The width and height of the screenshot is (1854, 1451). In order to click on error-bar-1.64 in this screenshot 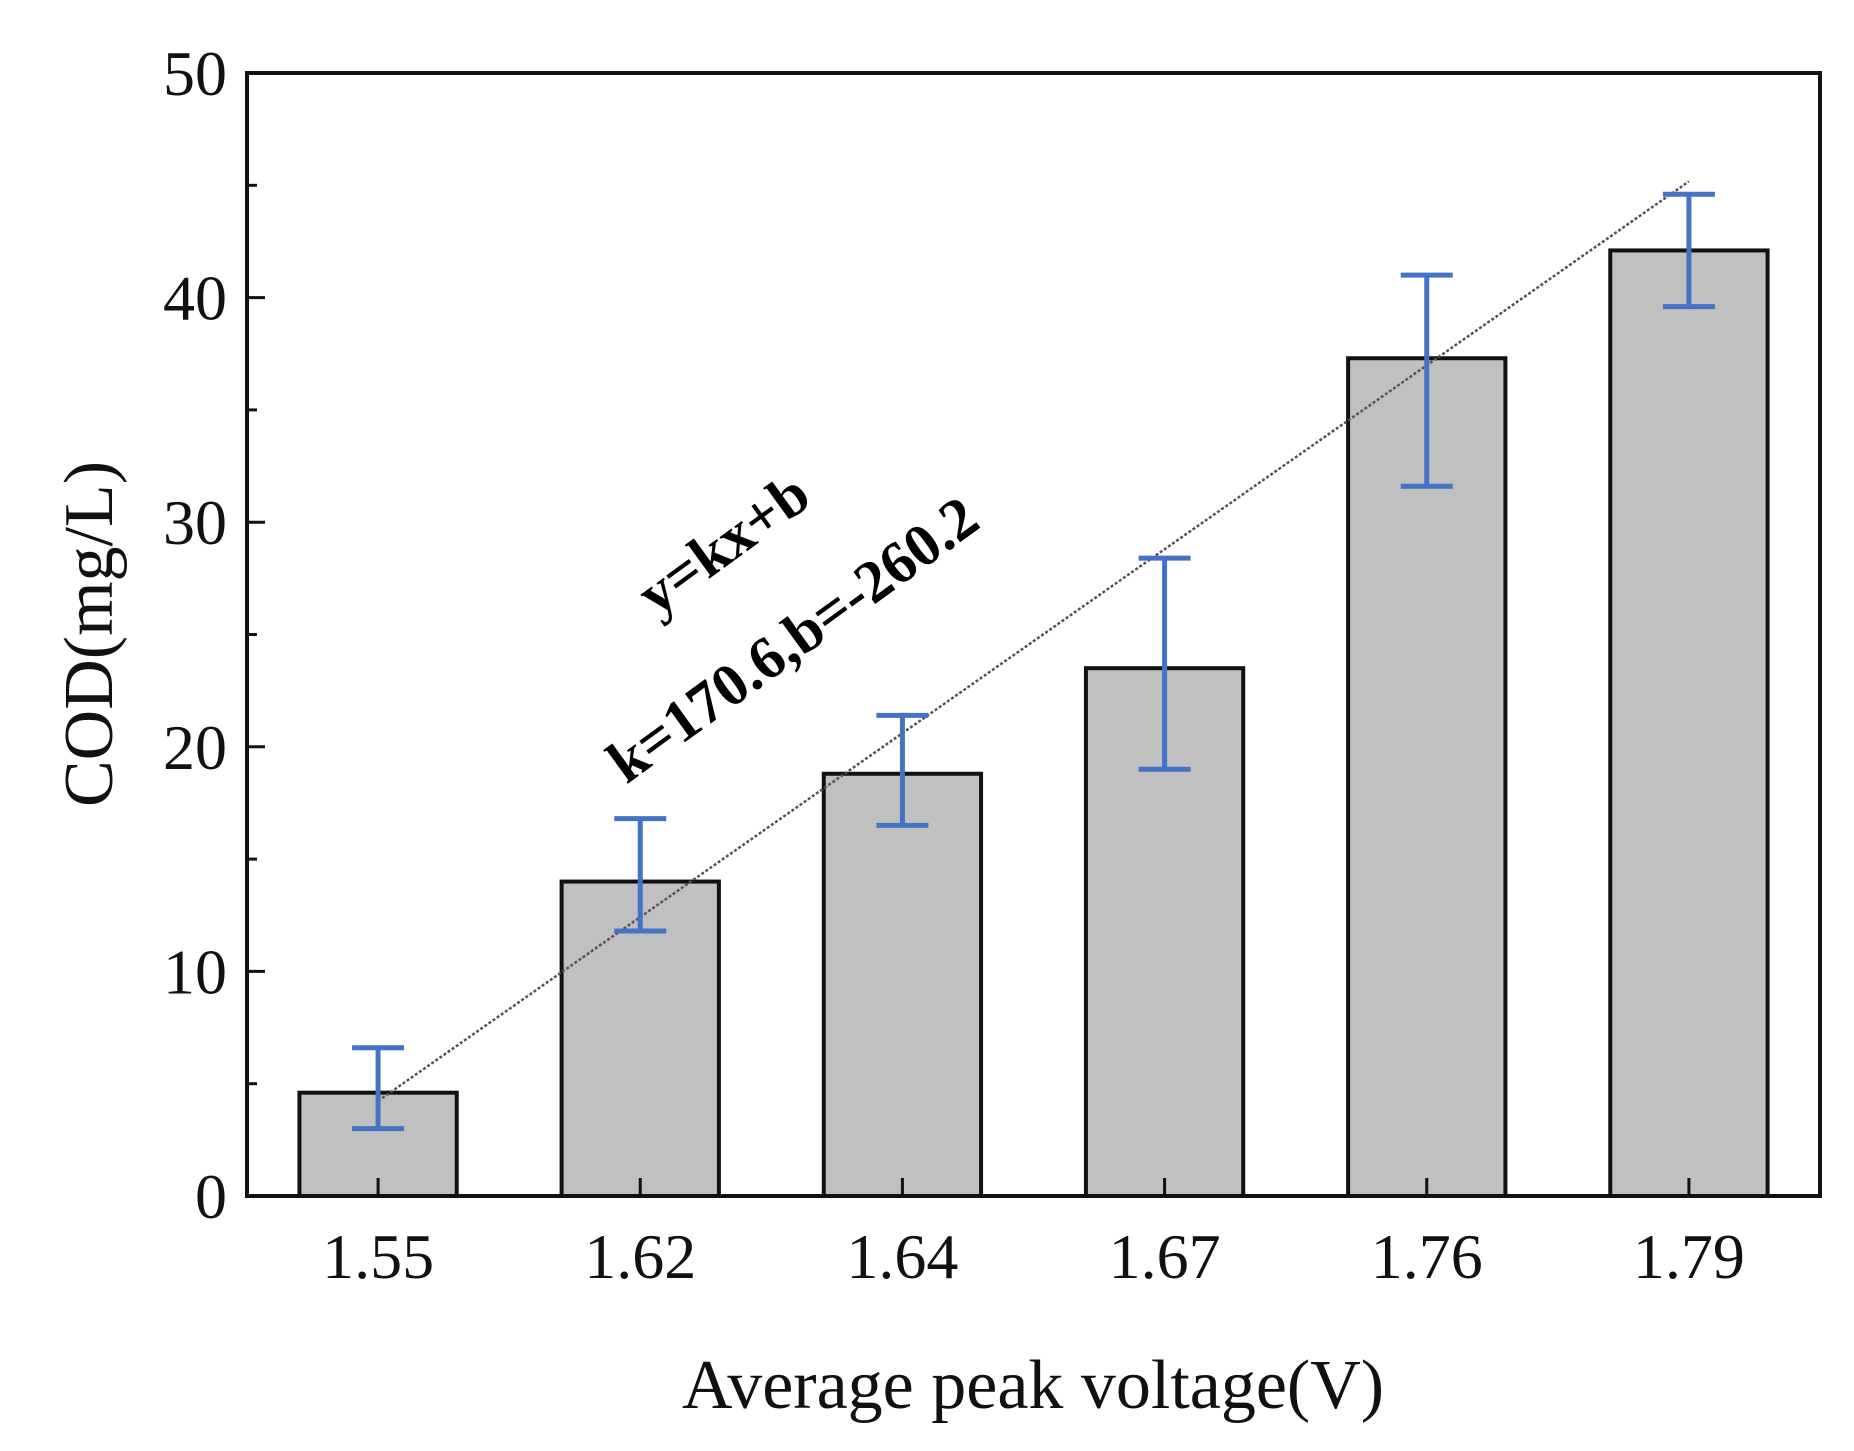, I will do `click(902, 770)`.